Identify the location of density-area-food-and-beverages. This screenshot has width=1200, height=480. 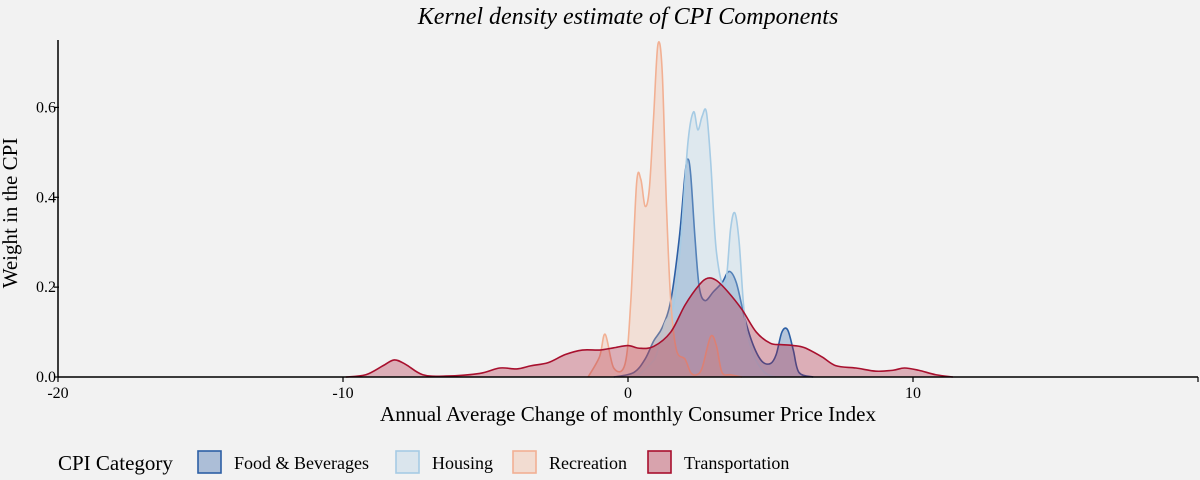
(713, 268).